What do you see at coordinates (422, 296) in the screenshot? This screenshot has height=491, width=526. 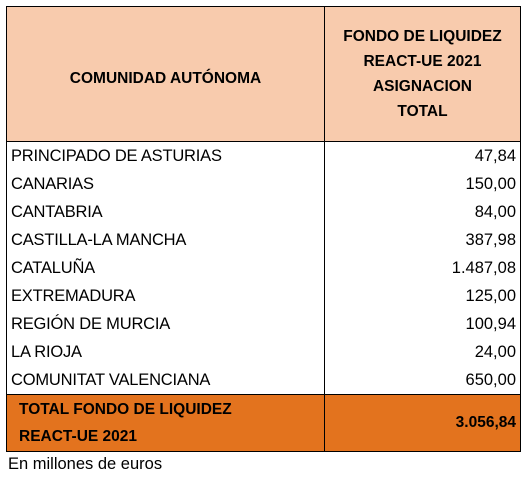 I see `community-value: 125,00` at bounding box center [422, 296].